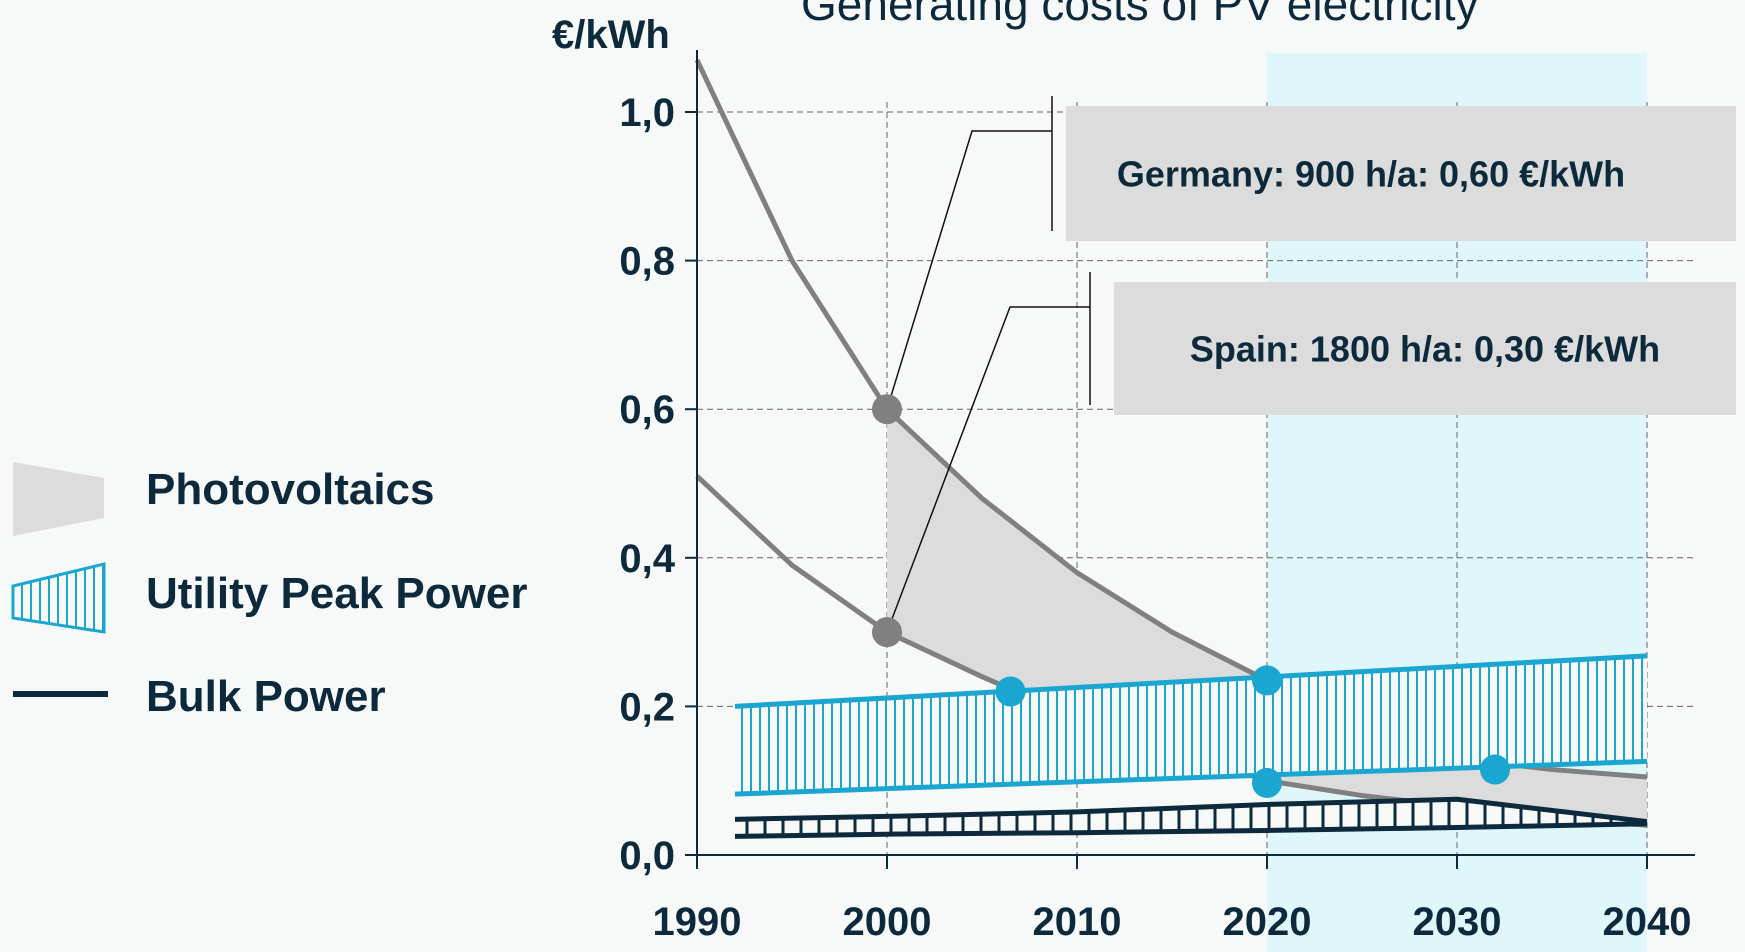 This screenshot has height=952, width=1745. What do you see at coordinates (266, 696) in the screenshot?
I see `legend-label: Bulk Power` at bounding box center [266, 696].